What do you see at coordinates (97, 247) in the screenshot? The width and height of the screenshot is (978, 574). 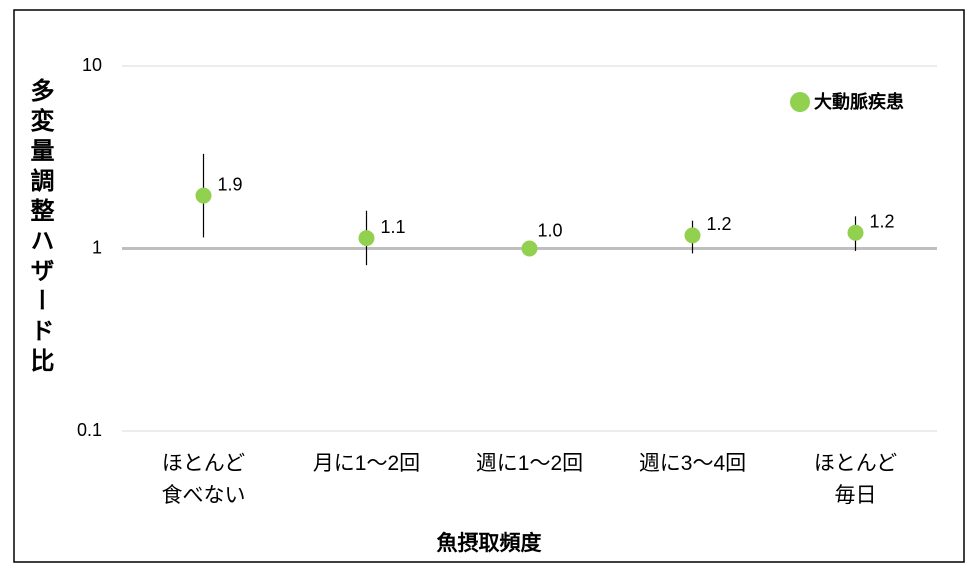 I see `y-tick-label: 1` at bounding box center [97, 247].